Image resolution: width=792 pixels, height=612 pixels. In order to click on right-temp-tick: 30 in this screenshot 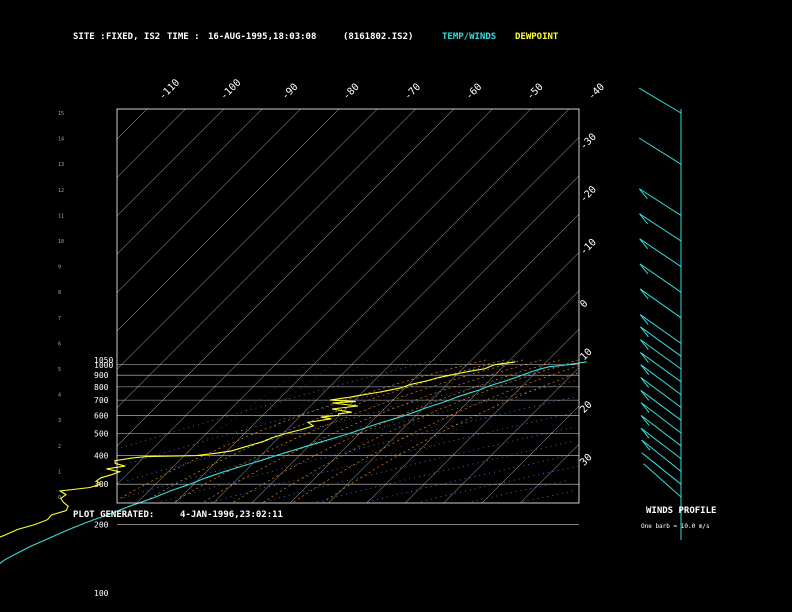, I will do `click(586, 460)`.